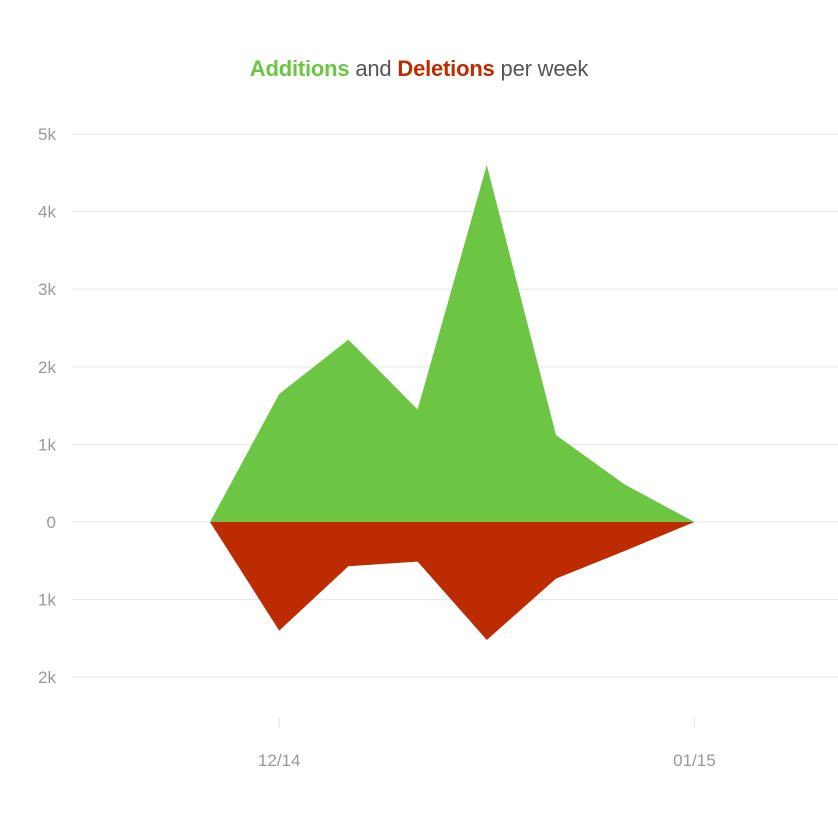  What do you see at coordinates (544, 68) in the screenshot?
I see `title-suffix: per week` at bounding box center [544, 68].